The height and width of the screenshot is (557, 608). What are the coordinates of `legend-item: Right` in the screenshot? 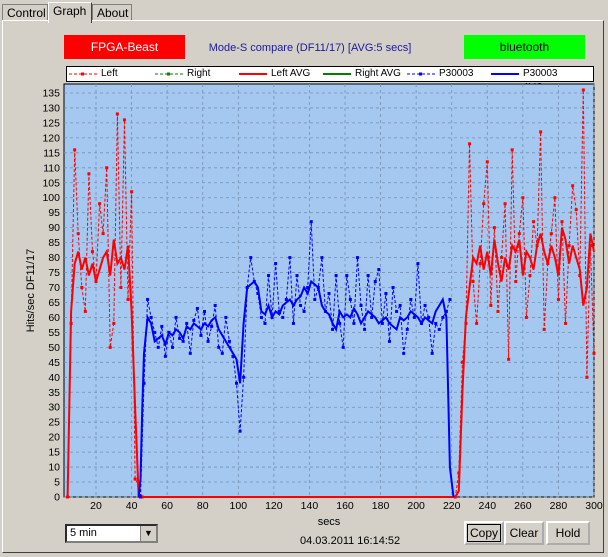 It's located at (197, 74).